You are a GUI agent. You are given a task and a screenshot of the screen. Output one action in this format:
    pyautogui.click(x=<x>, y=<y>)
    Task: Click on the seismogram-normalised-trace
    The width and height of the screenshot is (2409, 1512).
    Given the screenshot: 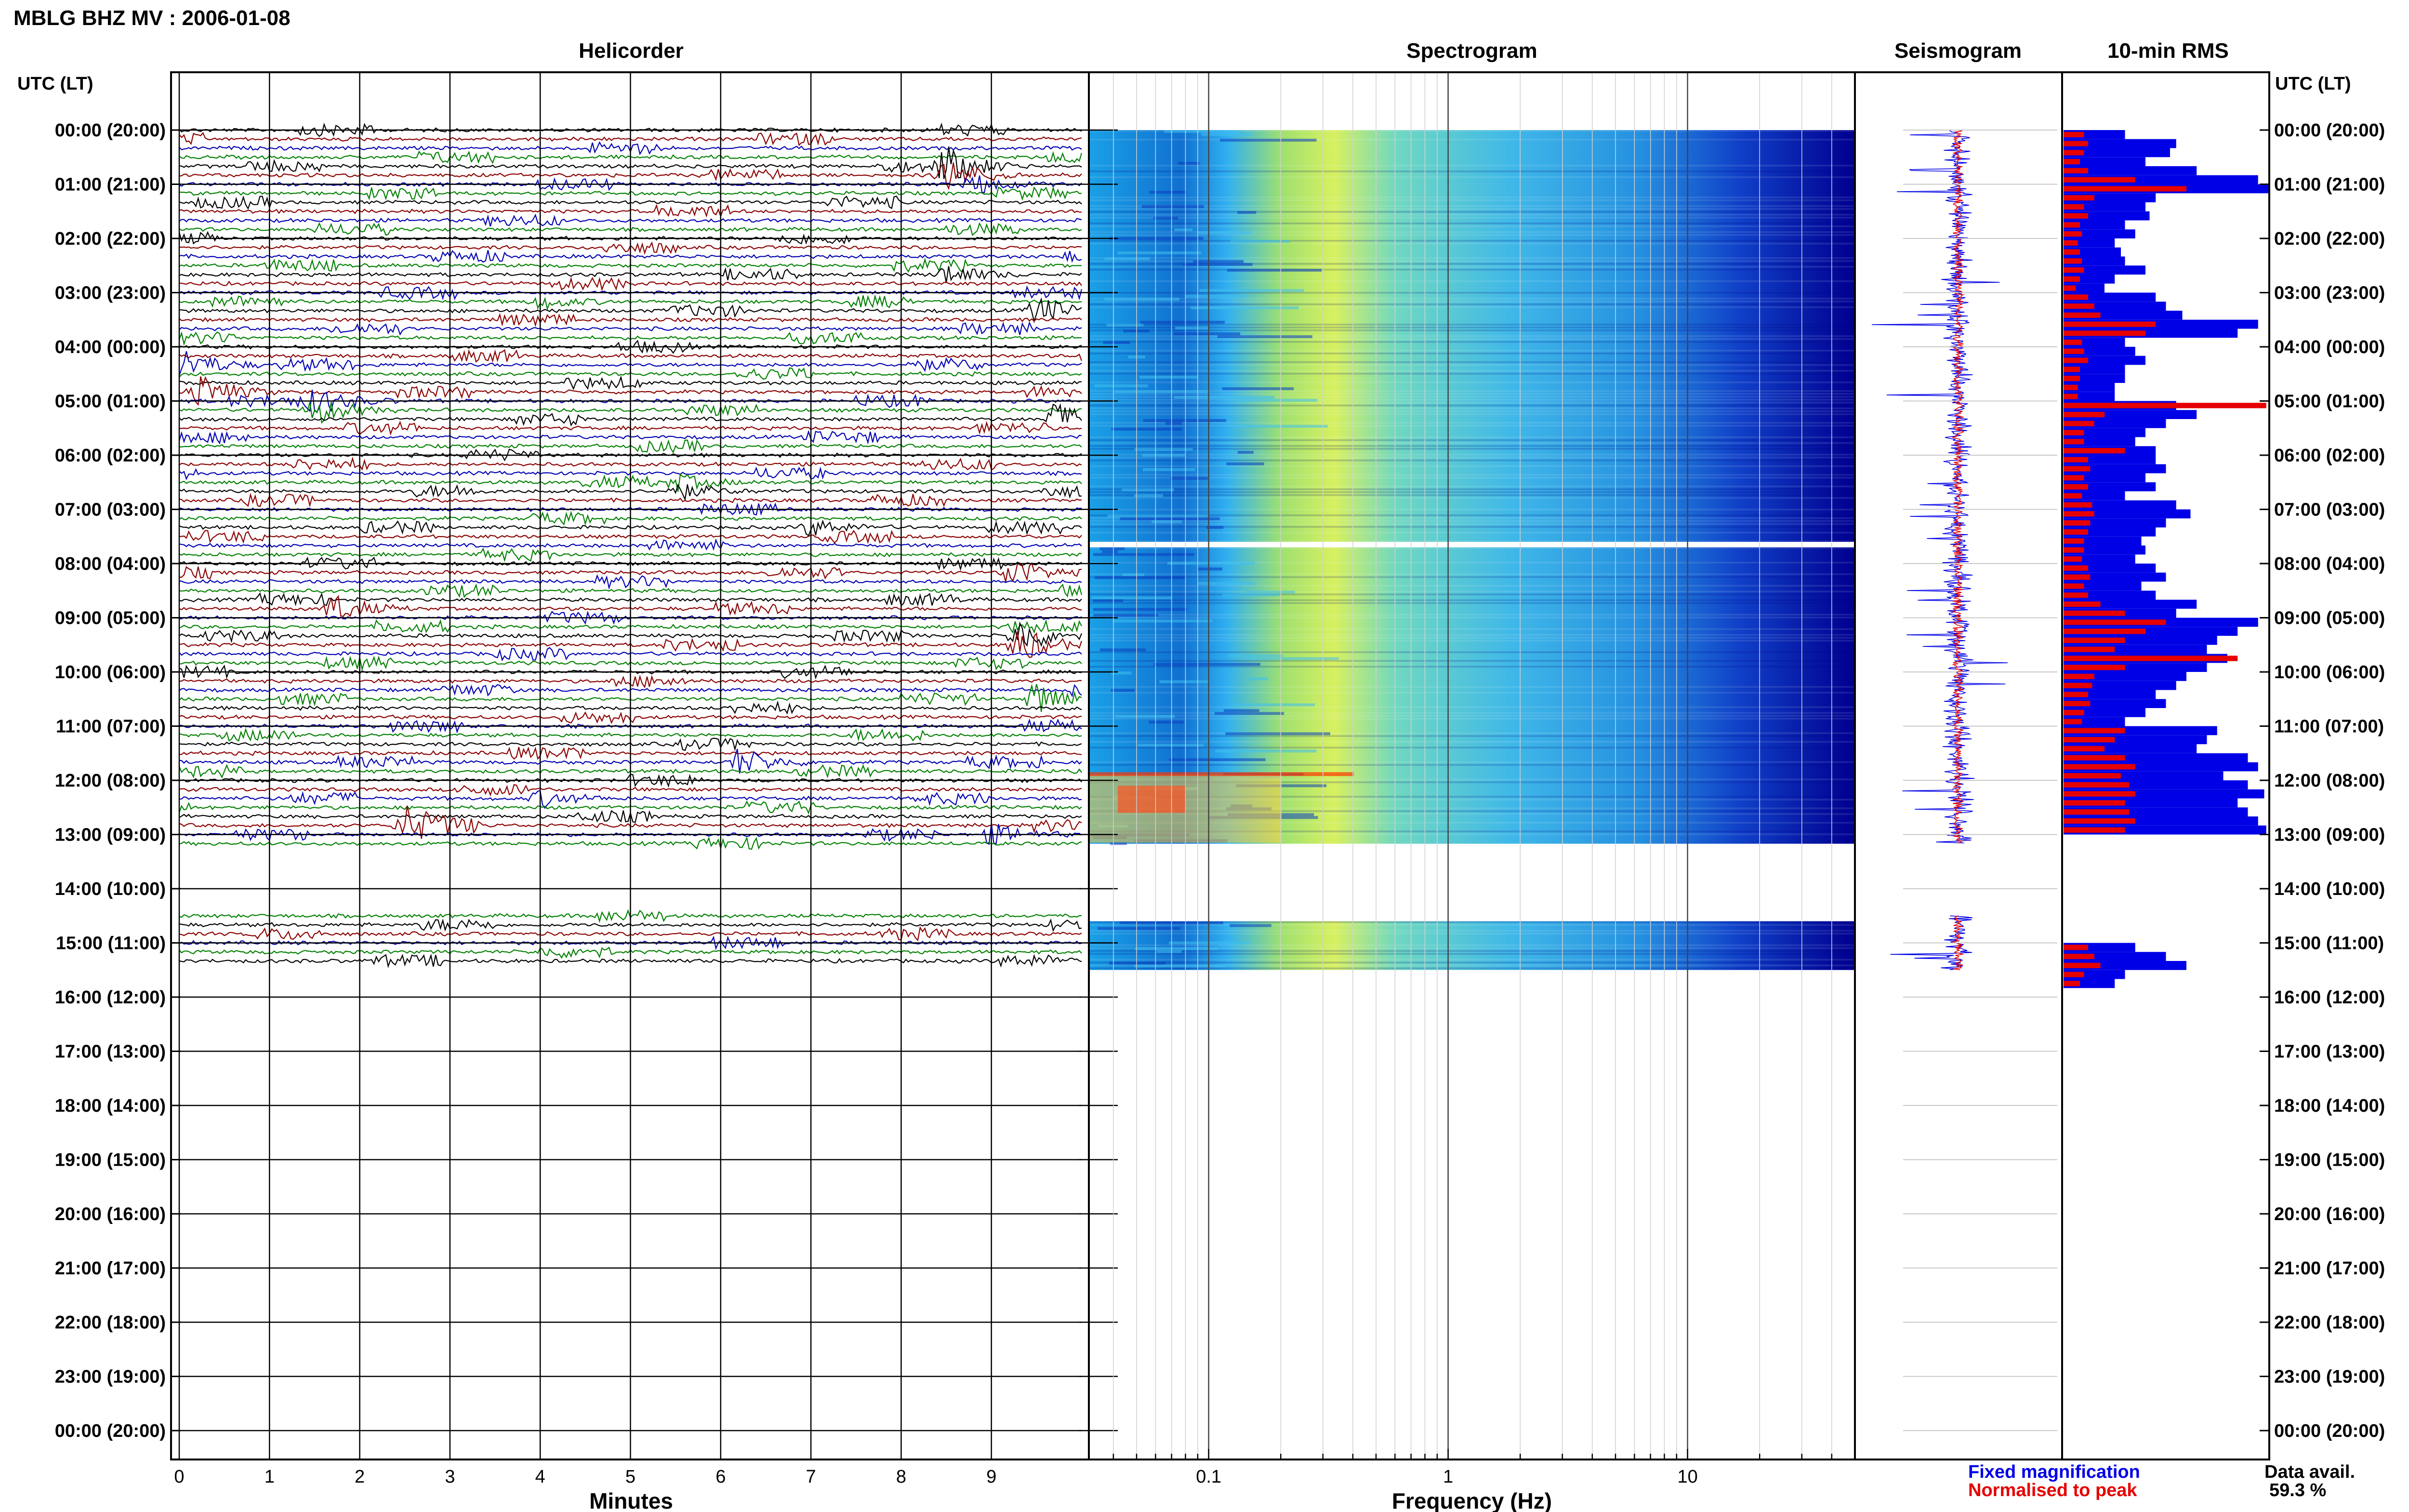 What is the action you would take?
    pyautogui.click(x=1958, y=486)
    